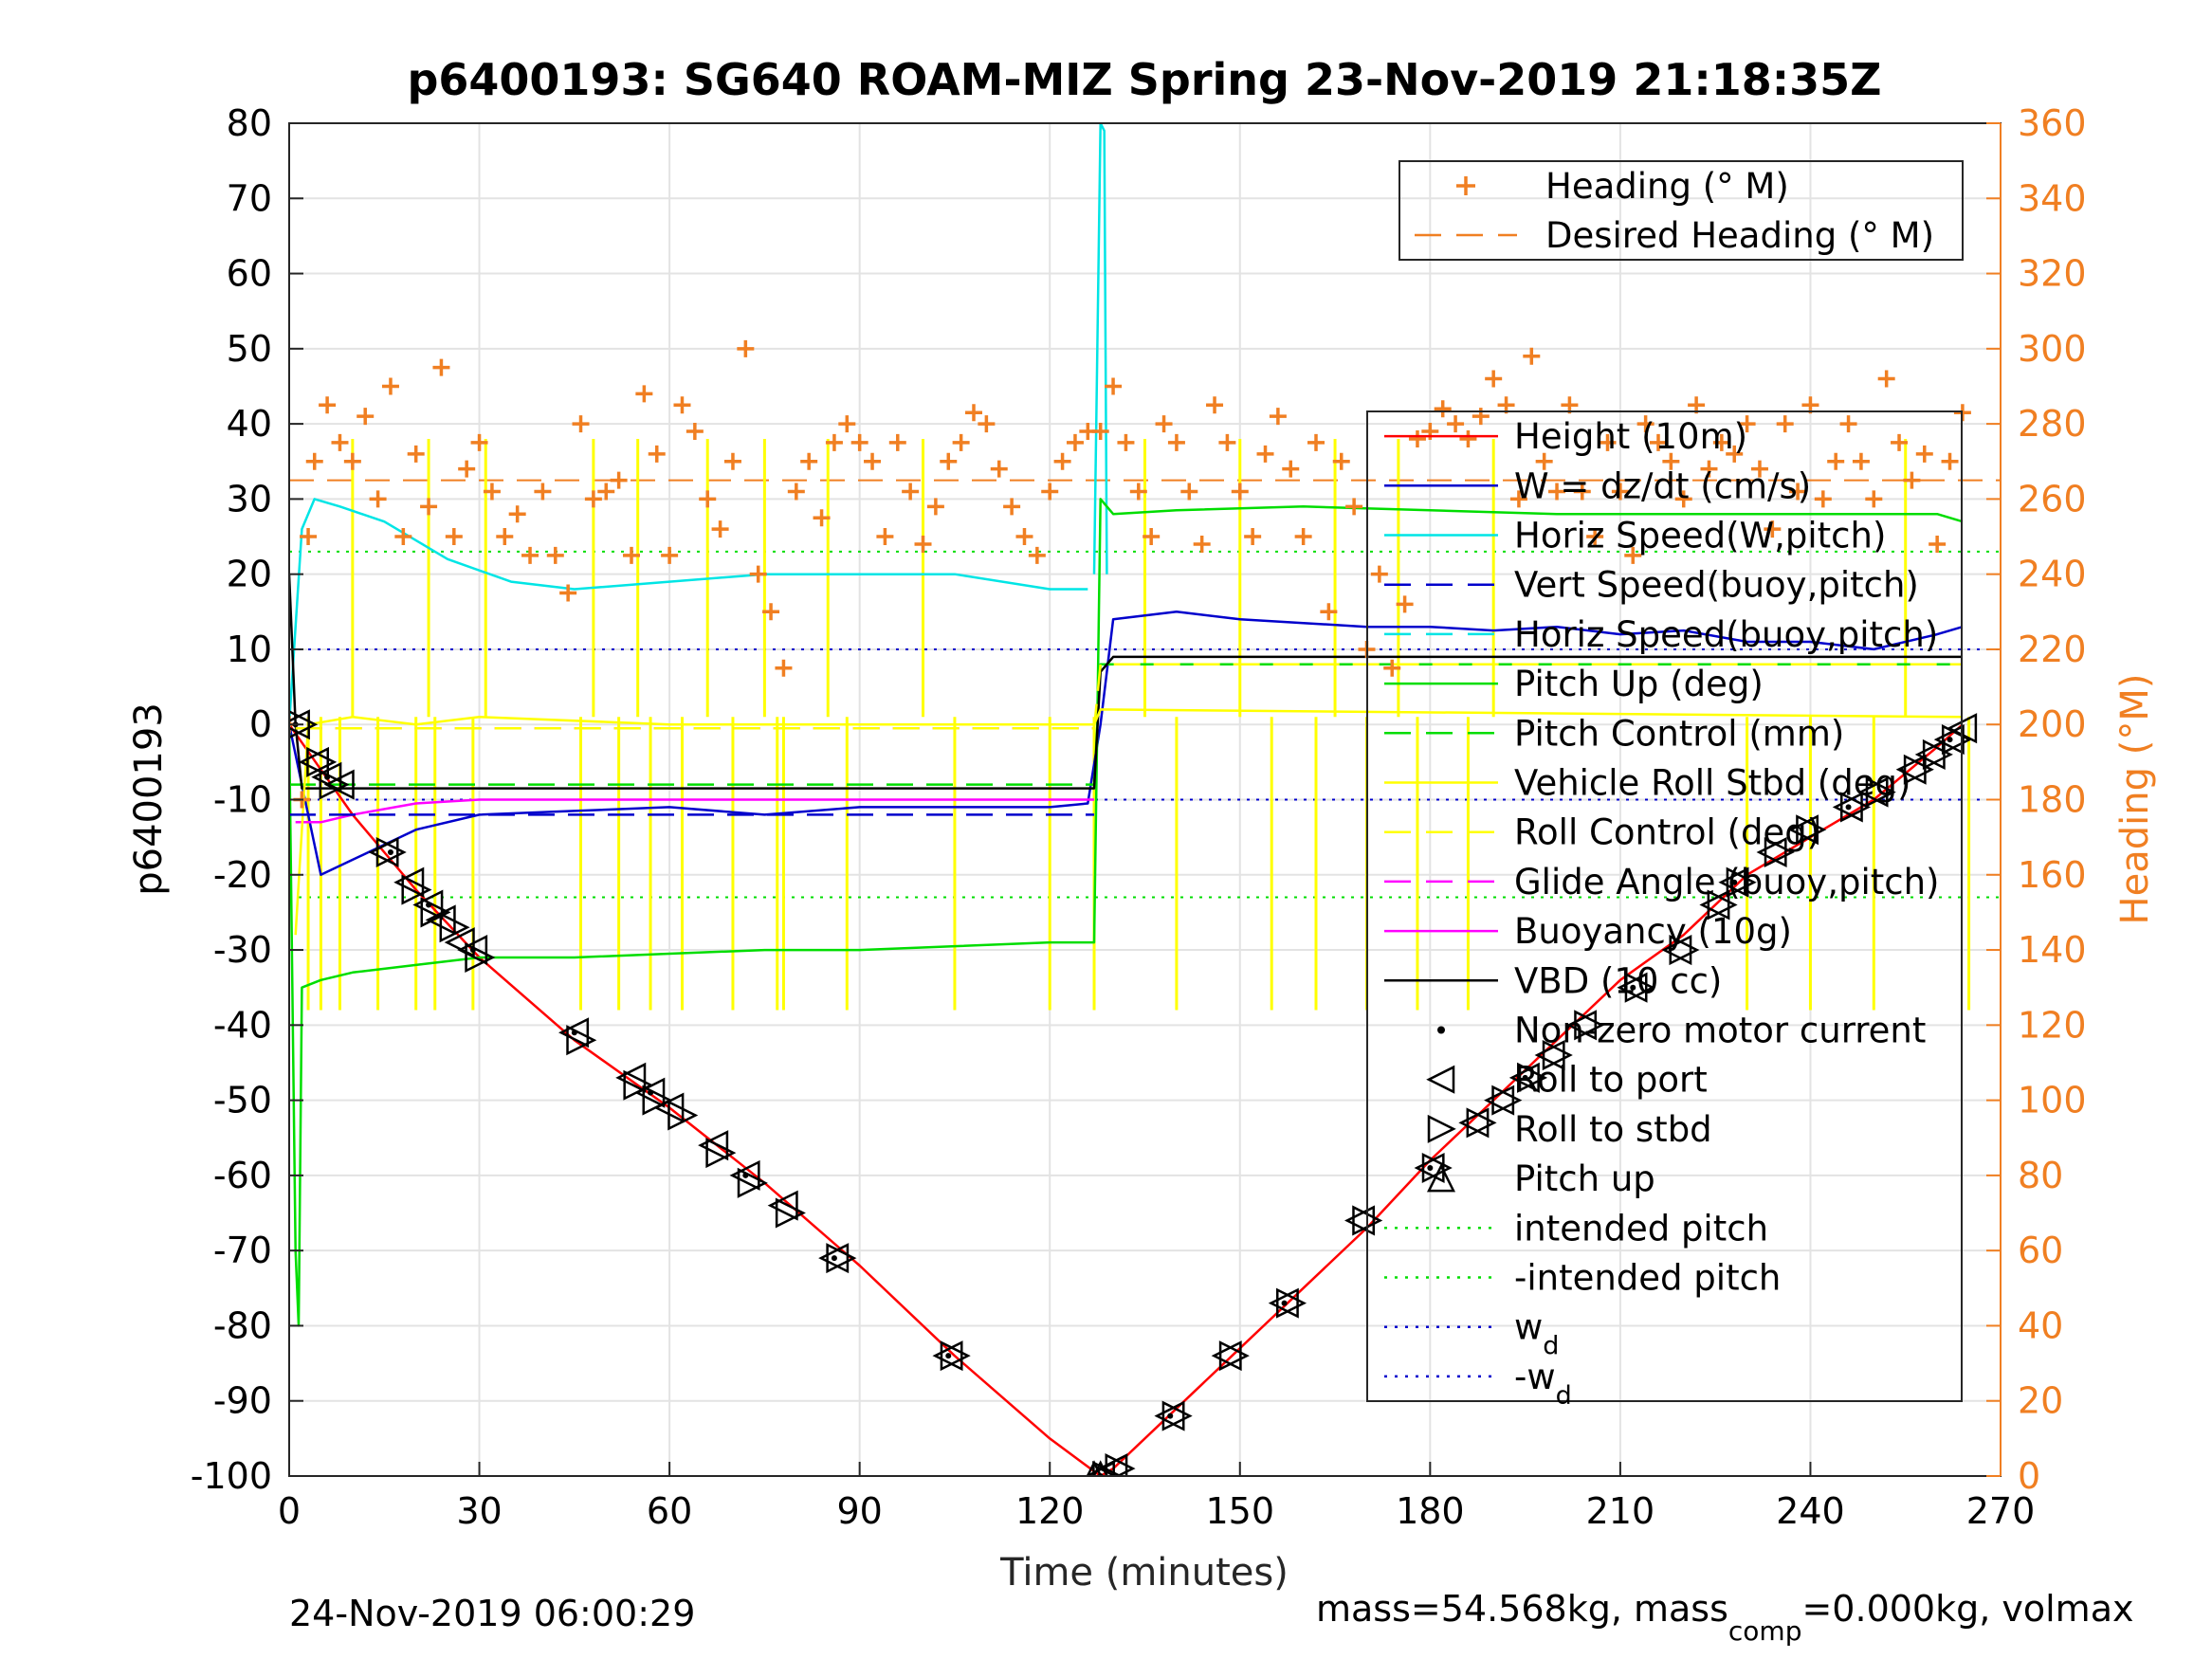  What do you see at coordinates (1765, 1631) in the screenshot?
I see `footer-mass-sub: comp` at bounding box center [1765, 1631].